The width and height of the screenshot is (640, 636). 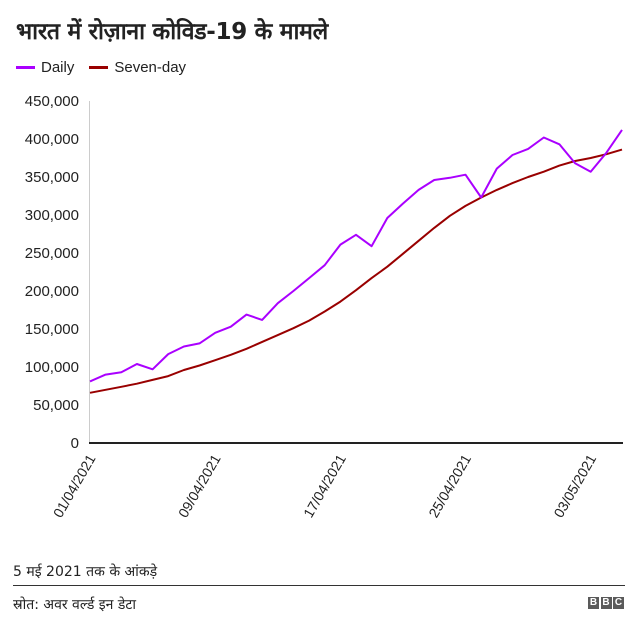 What do you see at coordinates (58, 67) in the screenshot?
I see `legend-label-daily: Daily` at bounding box center [58, 67].